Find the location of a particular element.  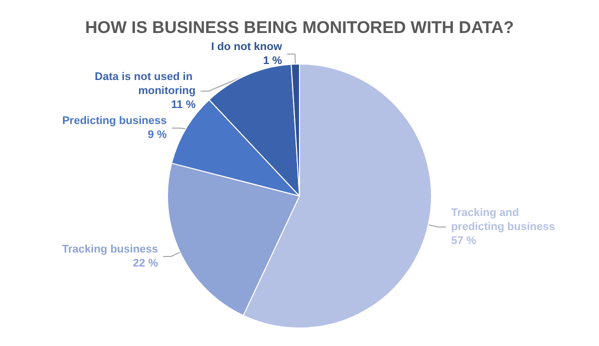

data-label: 57 % is located at coordinates (463, 240).